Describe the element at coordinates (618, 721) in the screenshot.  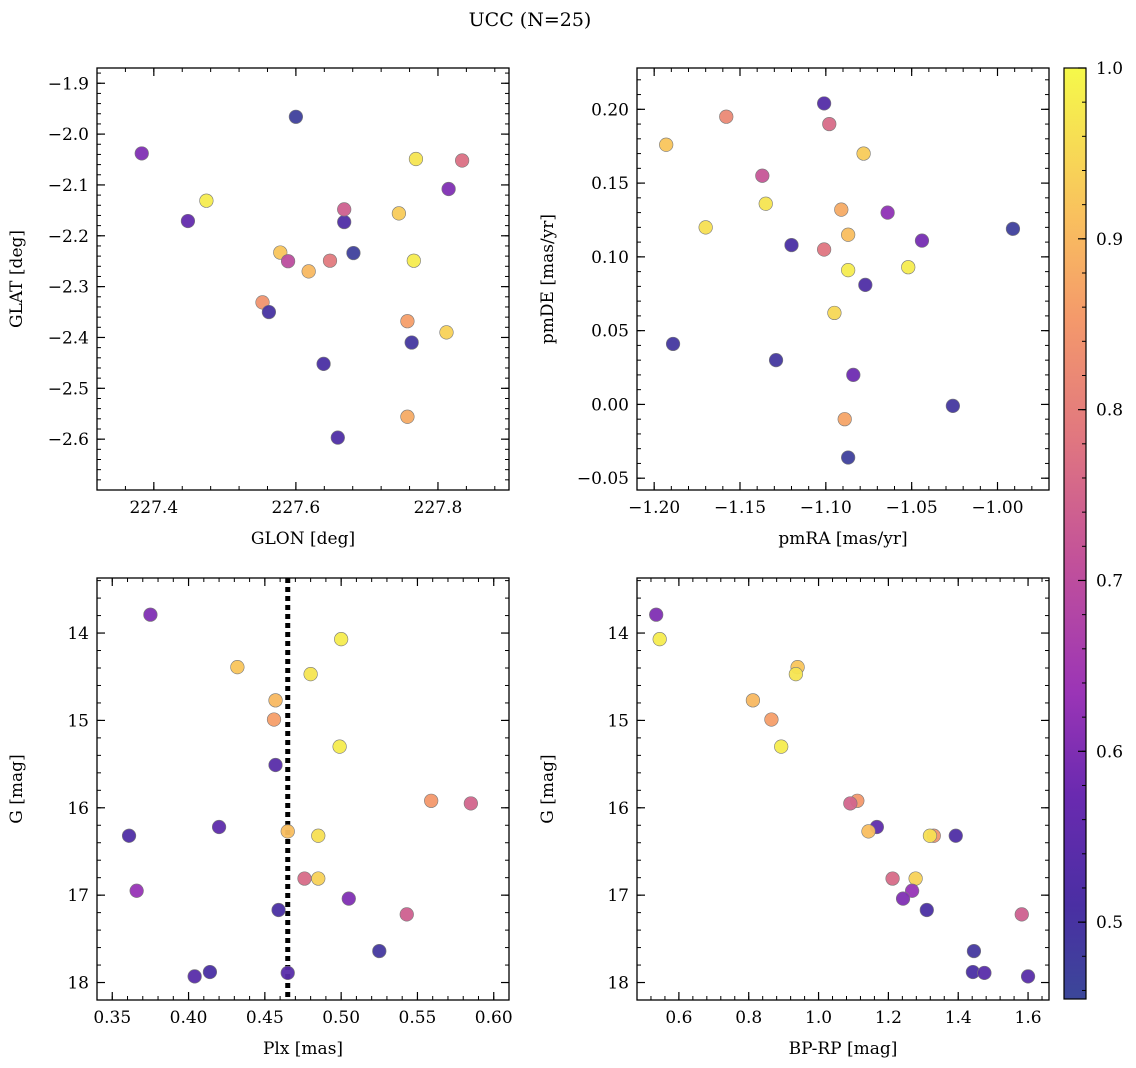
I see `y-tick-label: 15` at that location.